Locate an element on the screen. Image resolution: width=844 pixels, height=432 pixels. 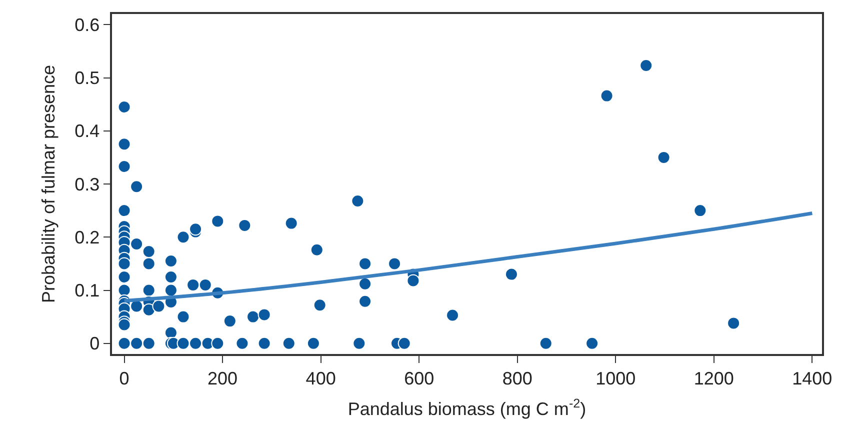
x-tick-label: 200 is located at coordinates (223, 378).